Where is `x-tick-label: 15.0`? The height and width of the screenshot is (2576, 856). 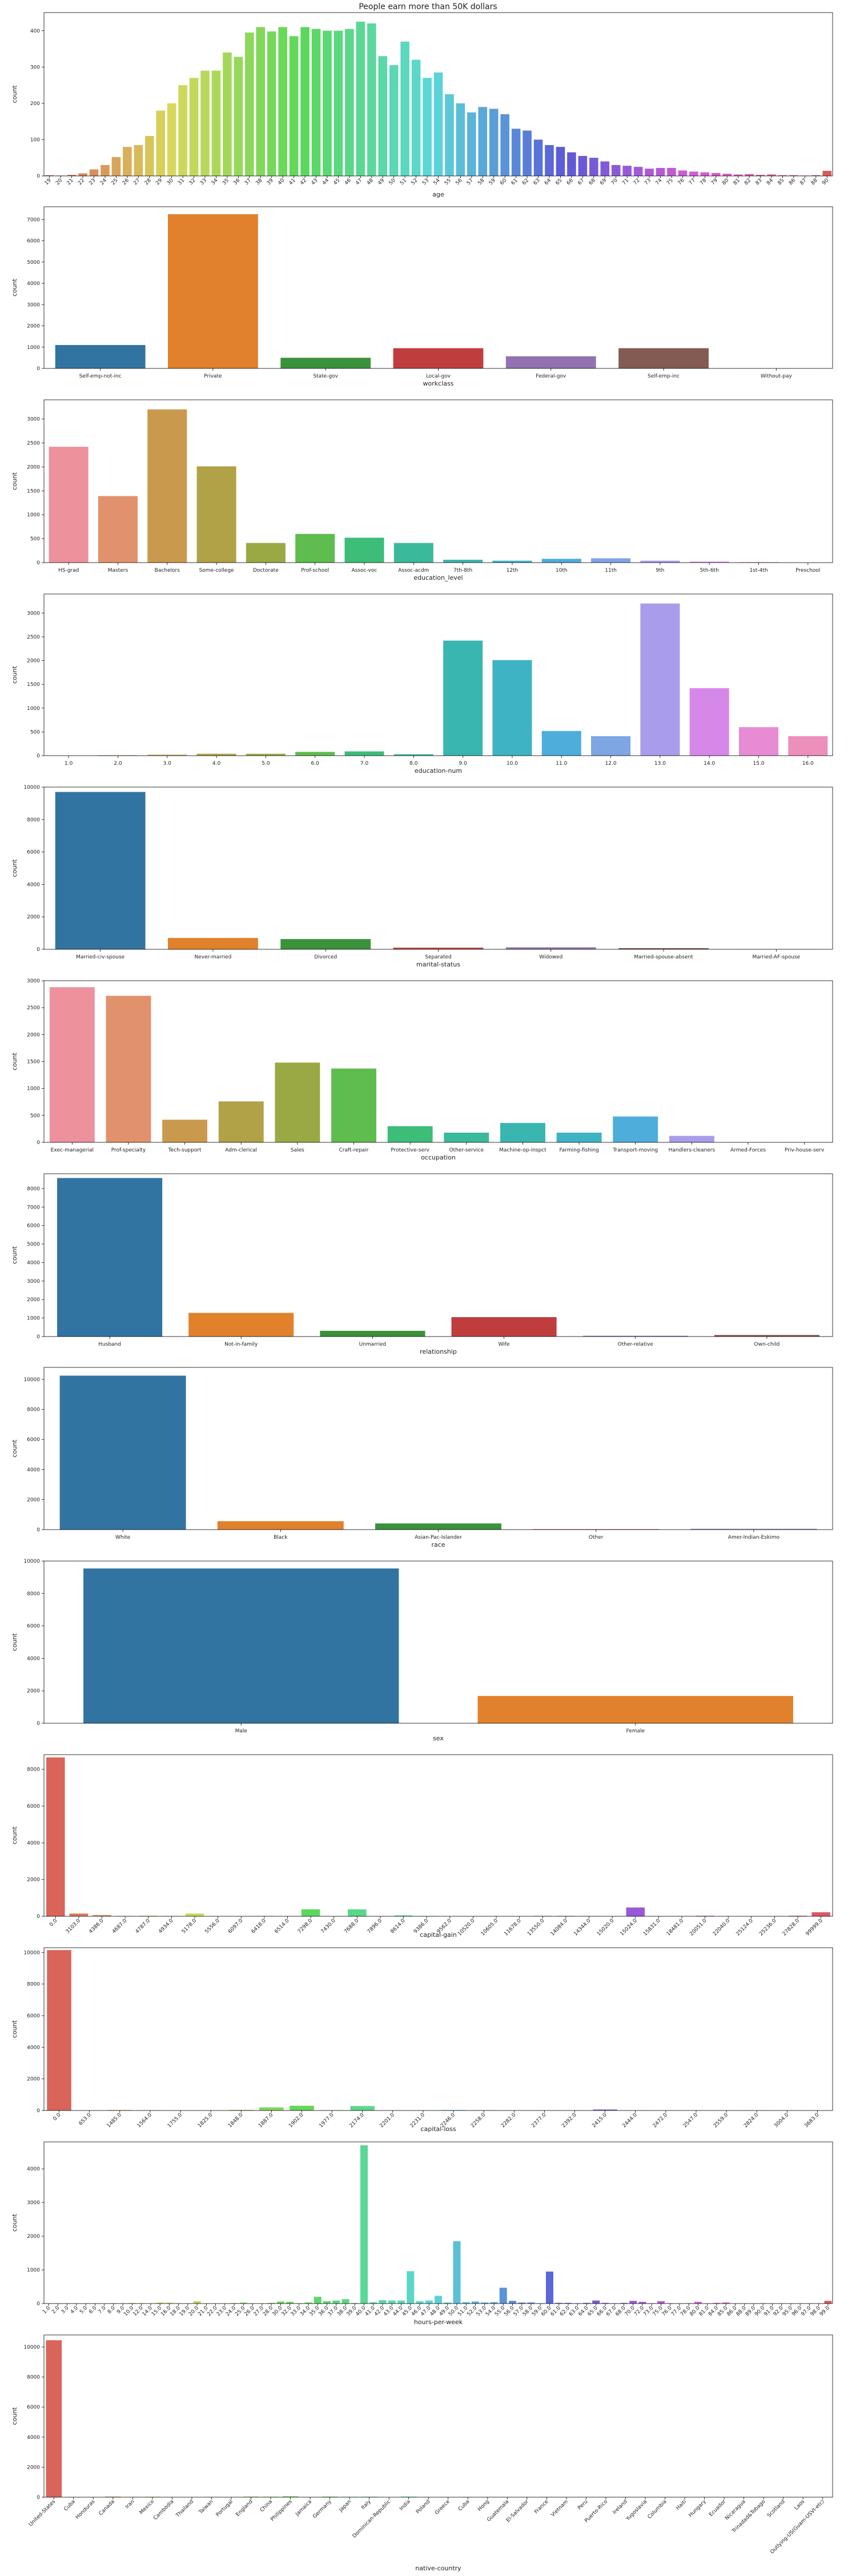 x-tick-label: 15.0 is located at coordinates (157, 2311).